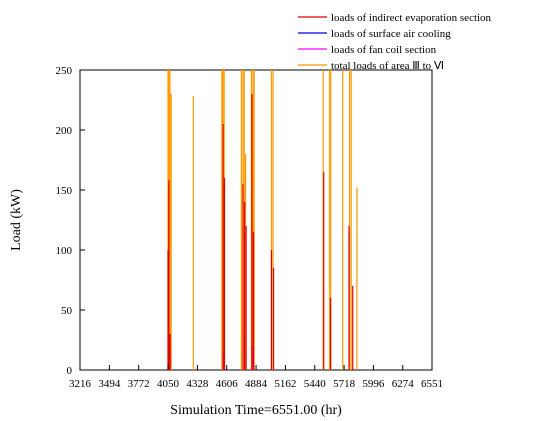 The height and width of the screenshot is (421, 550). Describe the element at coordinates (139, 384) in the screenshot. I see `x-tick-label: 3772` at that location.